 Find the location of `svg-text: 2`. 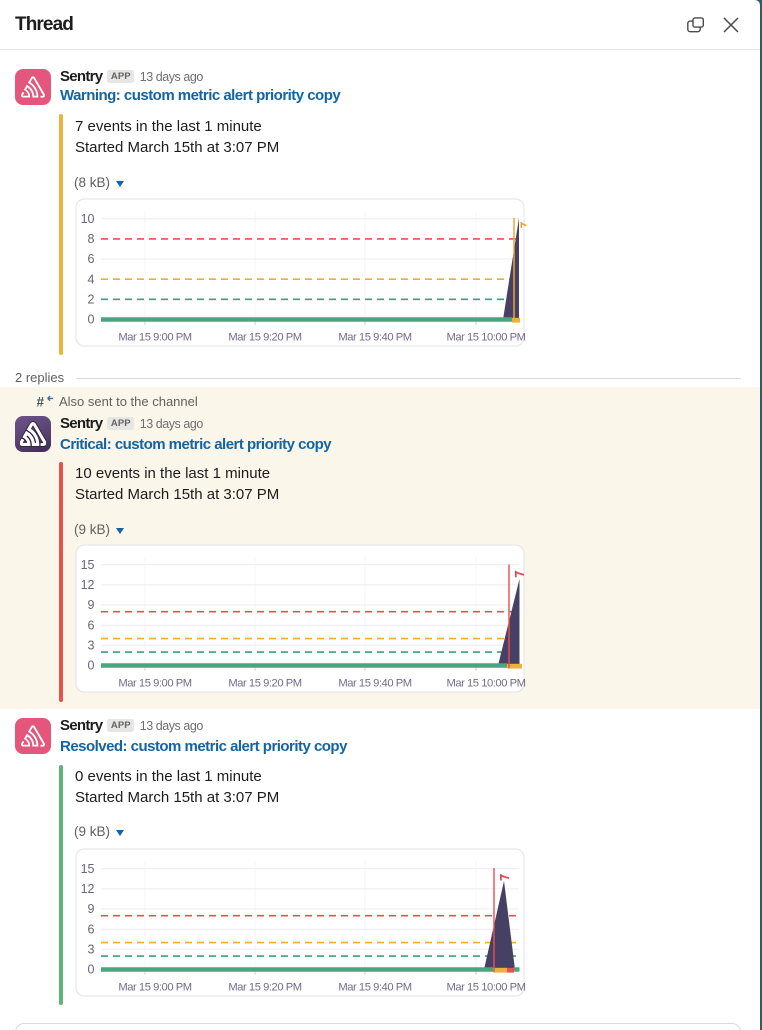

svg-text: 2 is located at coordinates (91, 300).